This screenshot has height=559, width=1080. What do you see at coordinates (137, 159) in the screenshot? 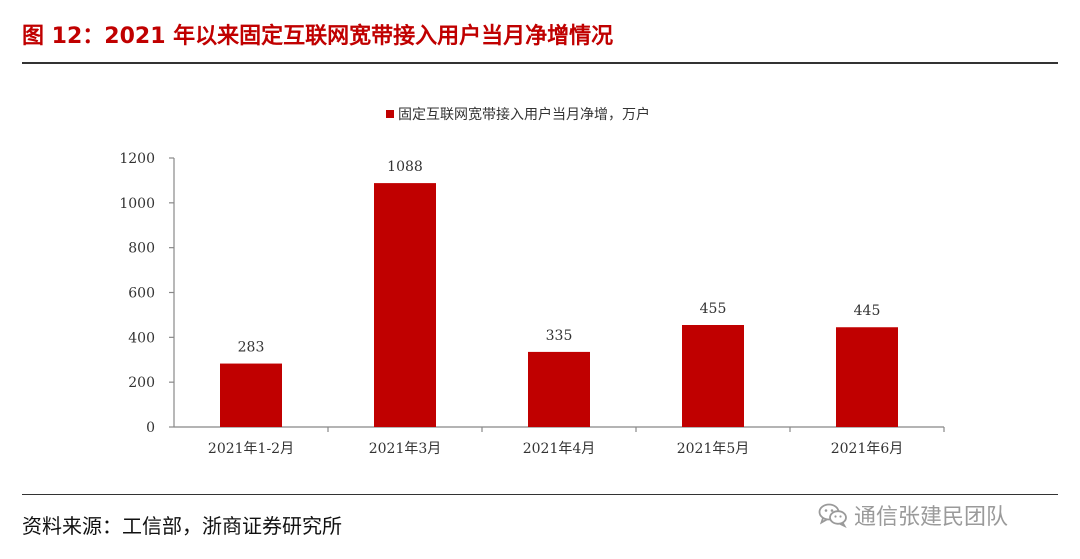
I see `y-tick-label: 1200` at bounding box center [137, 159].